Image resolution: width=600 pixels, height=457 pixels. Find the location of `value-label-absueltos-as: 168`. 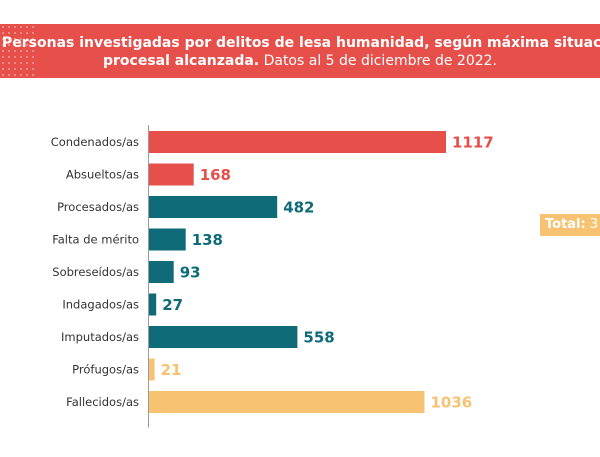

value-label-absueltos-as: 168 is located at coordinates (215, 175).